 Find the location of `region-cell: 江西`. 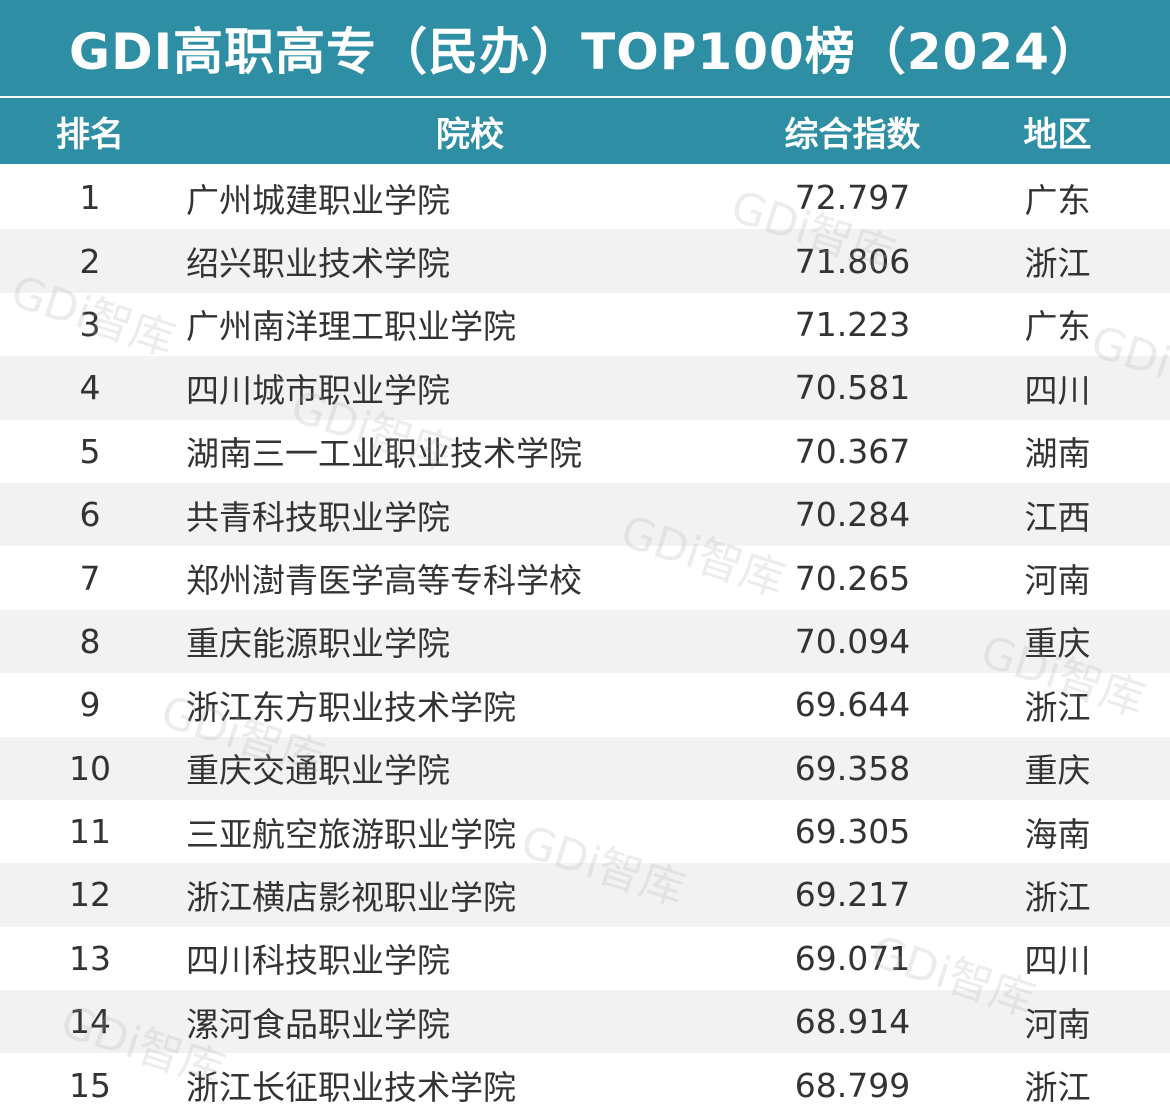

region-cell: 江西 is located at coordinates (1057, 517).